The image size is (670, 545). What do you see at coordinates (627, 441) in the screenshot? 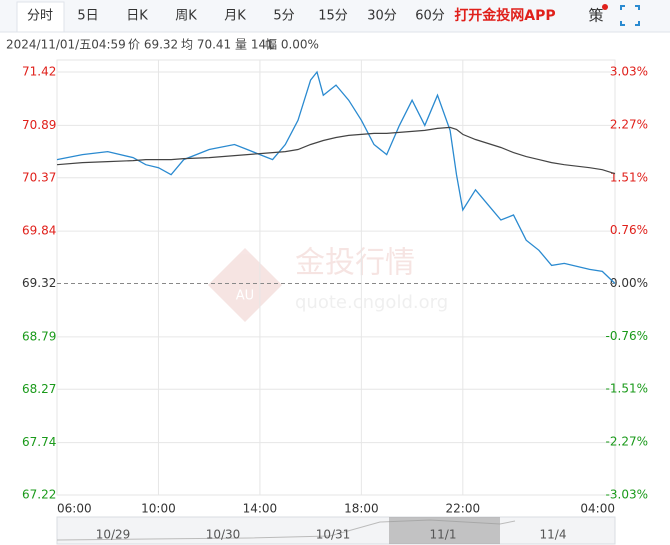
I see `y2-tick-label: -2.27%` at bounding box center [627, 441].